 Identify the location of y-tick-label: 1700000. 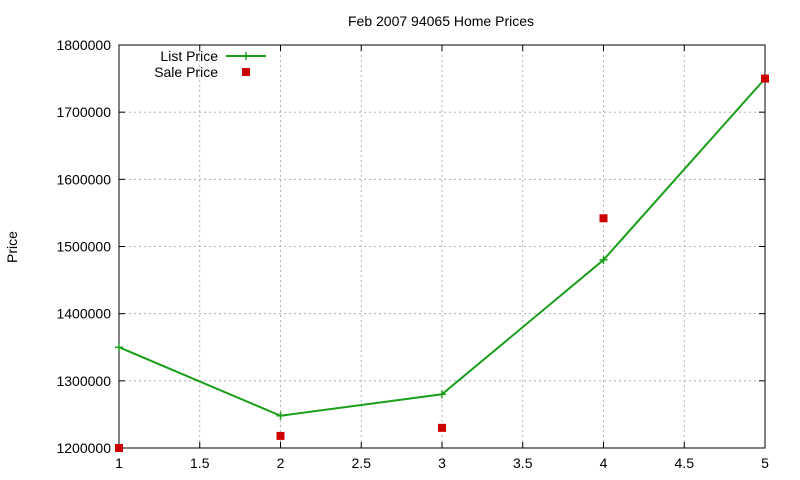
(83, 112).